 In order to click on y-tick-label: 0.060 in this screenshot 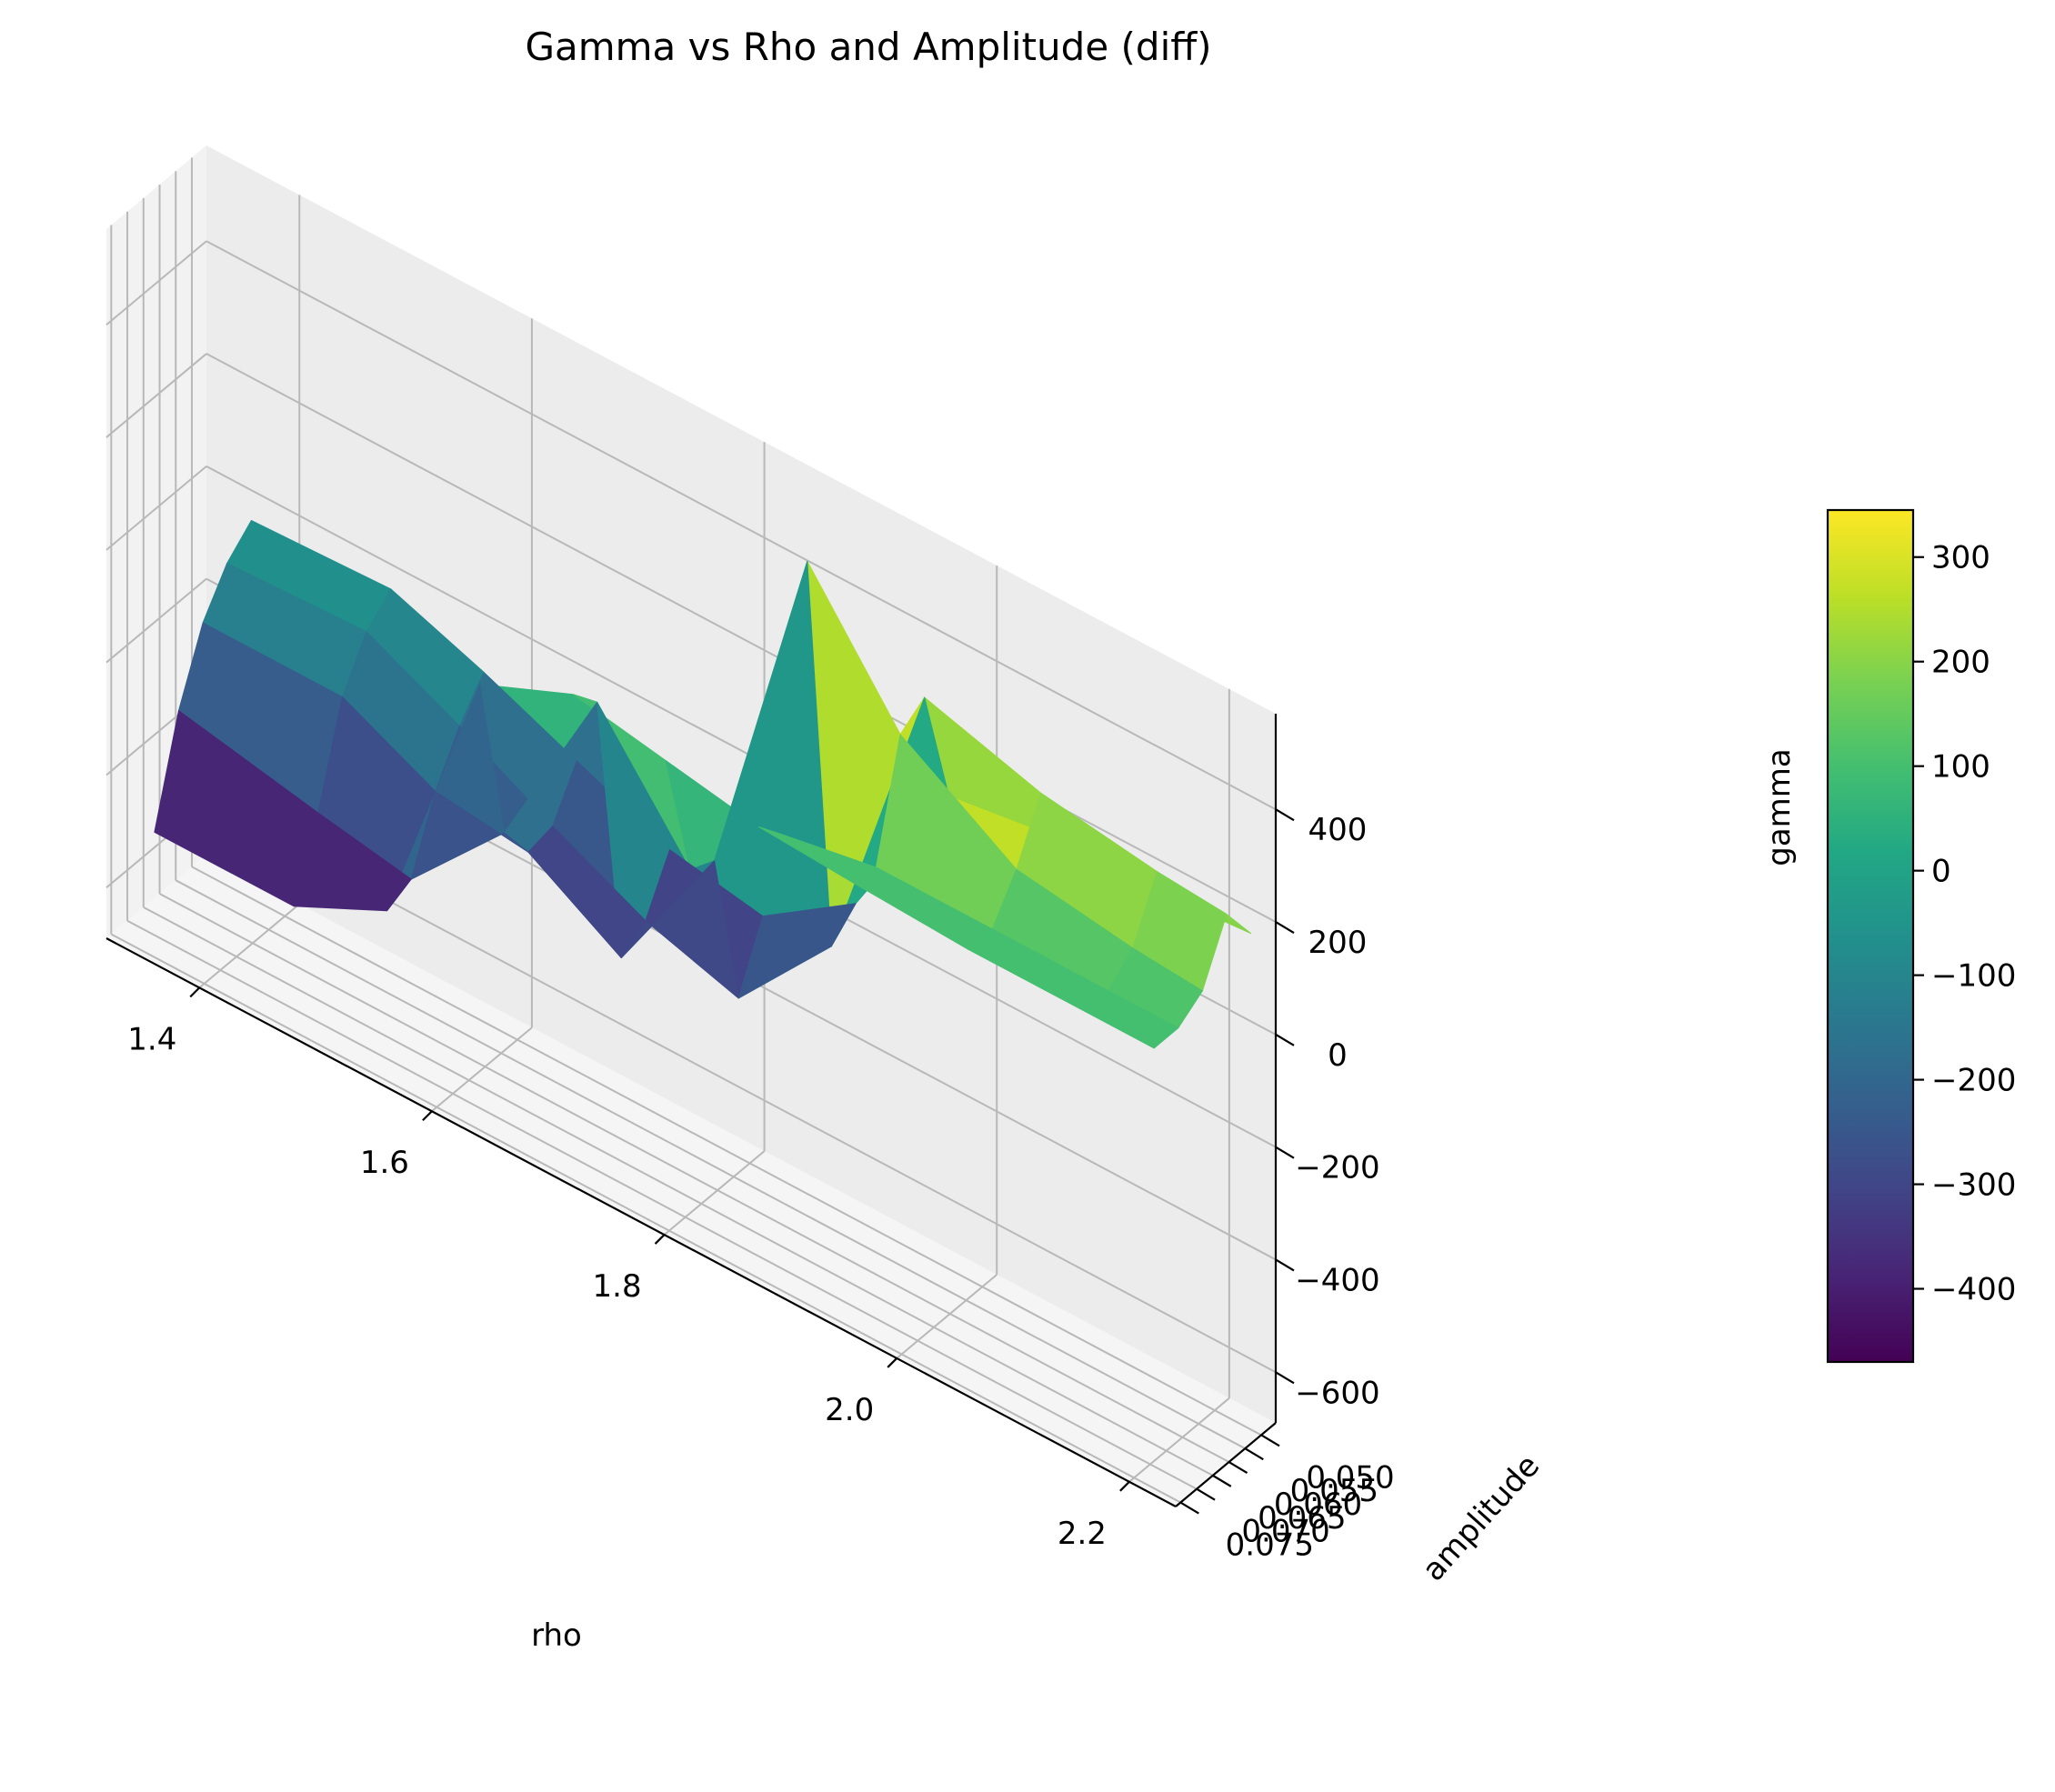, I will do `click(1318, 1505)`.